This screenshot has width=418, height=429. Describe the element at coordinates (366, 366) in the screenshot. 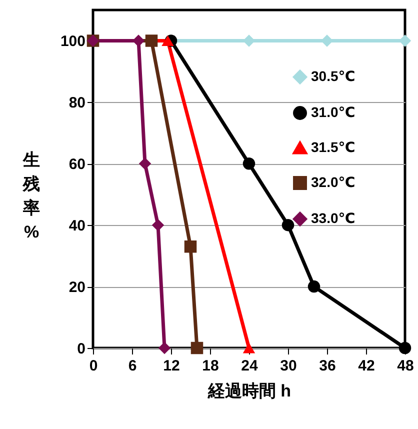

I see `x-tick-label: 42` at that location.